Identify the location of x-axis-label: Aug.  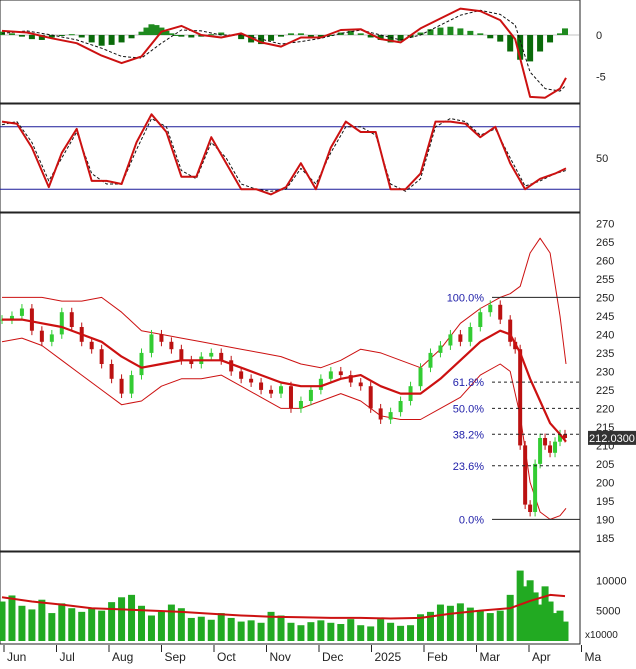
(122, 657).